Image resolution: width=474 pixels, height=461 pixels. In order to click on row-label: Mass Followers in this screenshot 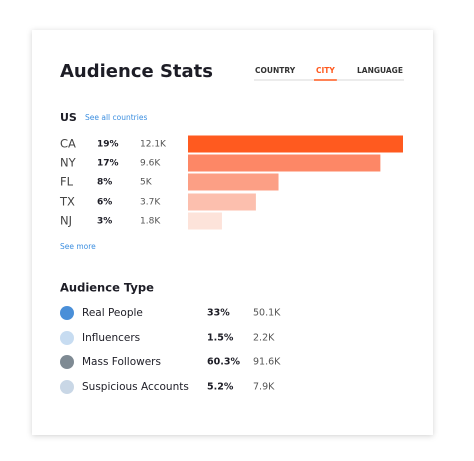, I will do `click(121, 362)`.